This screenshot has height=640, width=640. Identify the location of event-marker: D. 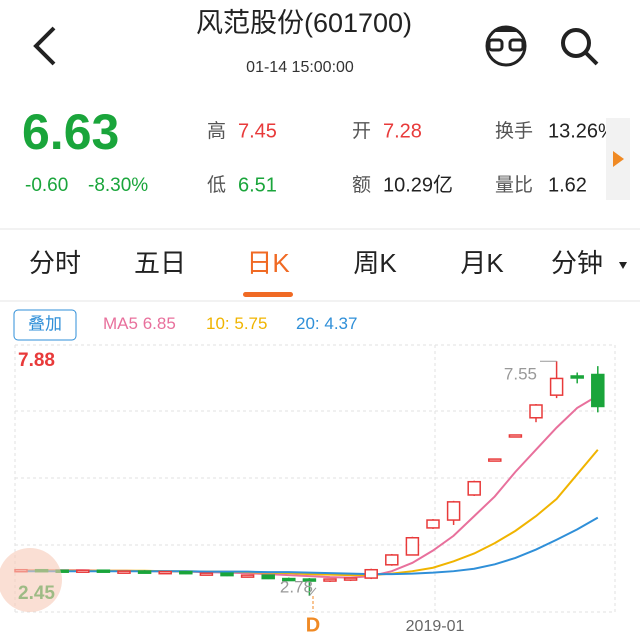
(313, 625).